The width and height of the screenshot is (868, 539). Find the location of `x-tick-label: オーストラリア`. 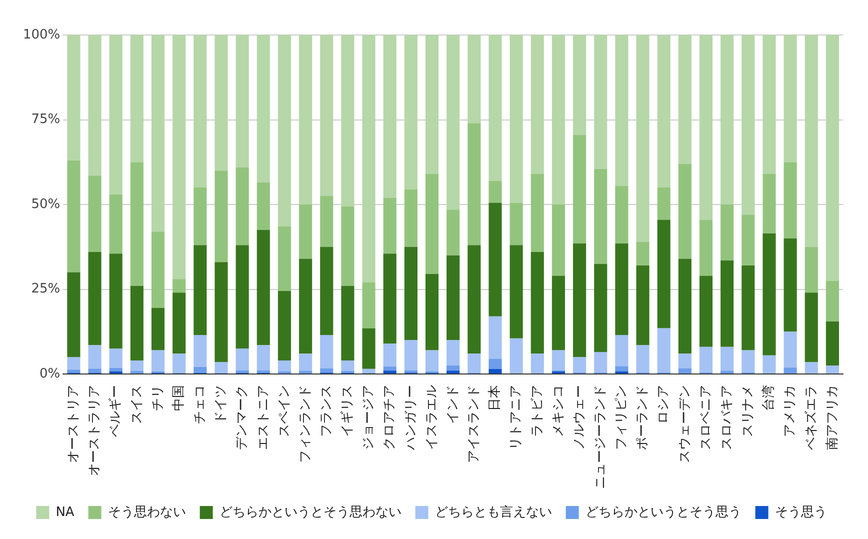

x-tick-label: オーストラリア is located at coordinates (94, 430).